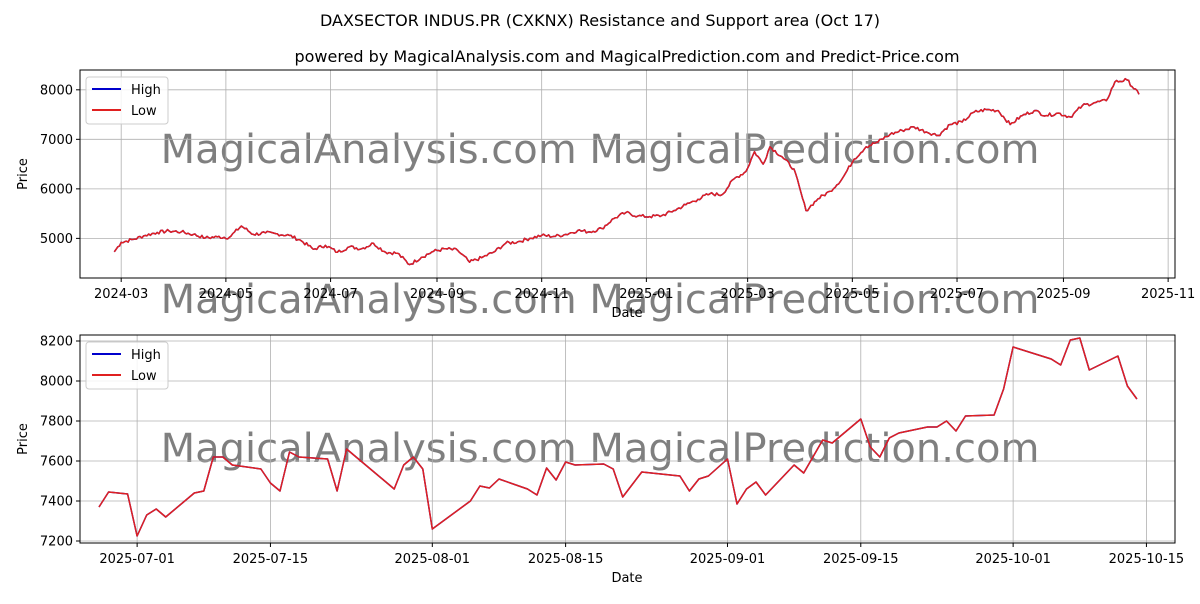 The image size is (1200, 604). Describe the element at coordinates (728, 559) in the screenshot. I see `x-tick-label: 2025-09-01` at that location.